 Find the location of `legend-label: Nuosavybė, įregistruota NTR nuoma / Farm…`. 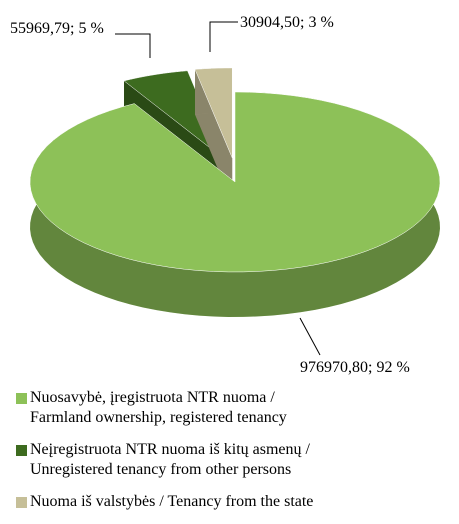

legend-label: Nuosavybė, įregistruota NTR nuoma / Farm… is located at coordinates (158, 407).